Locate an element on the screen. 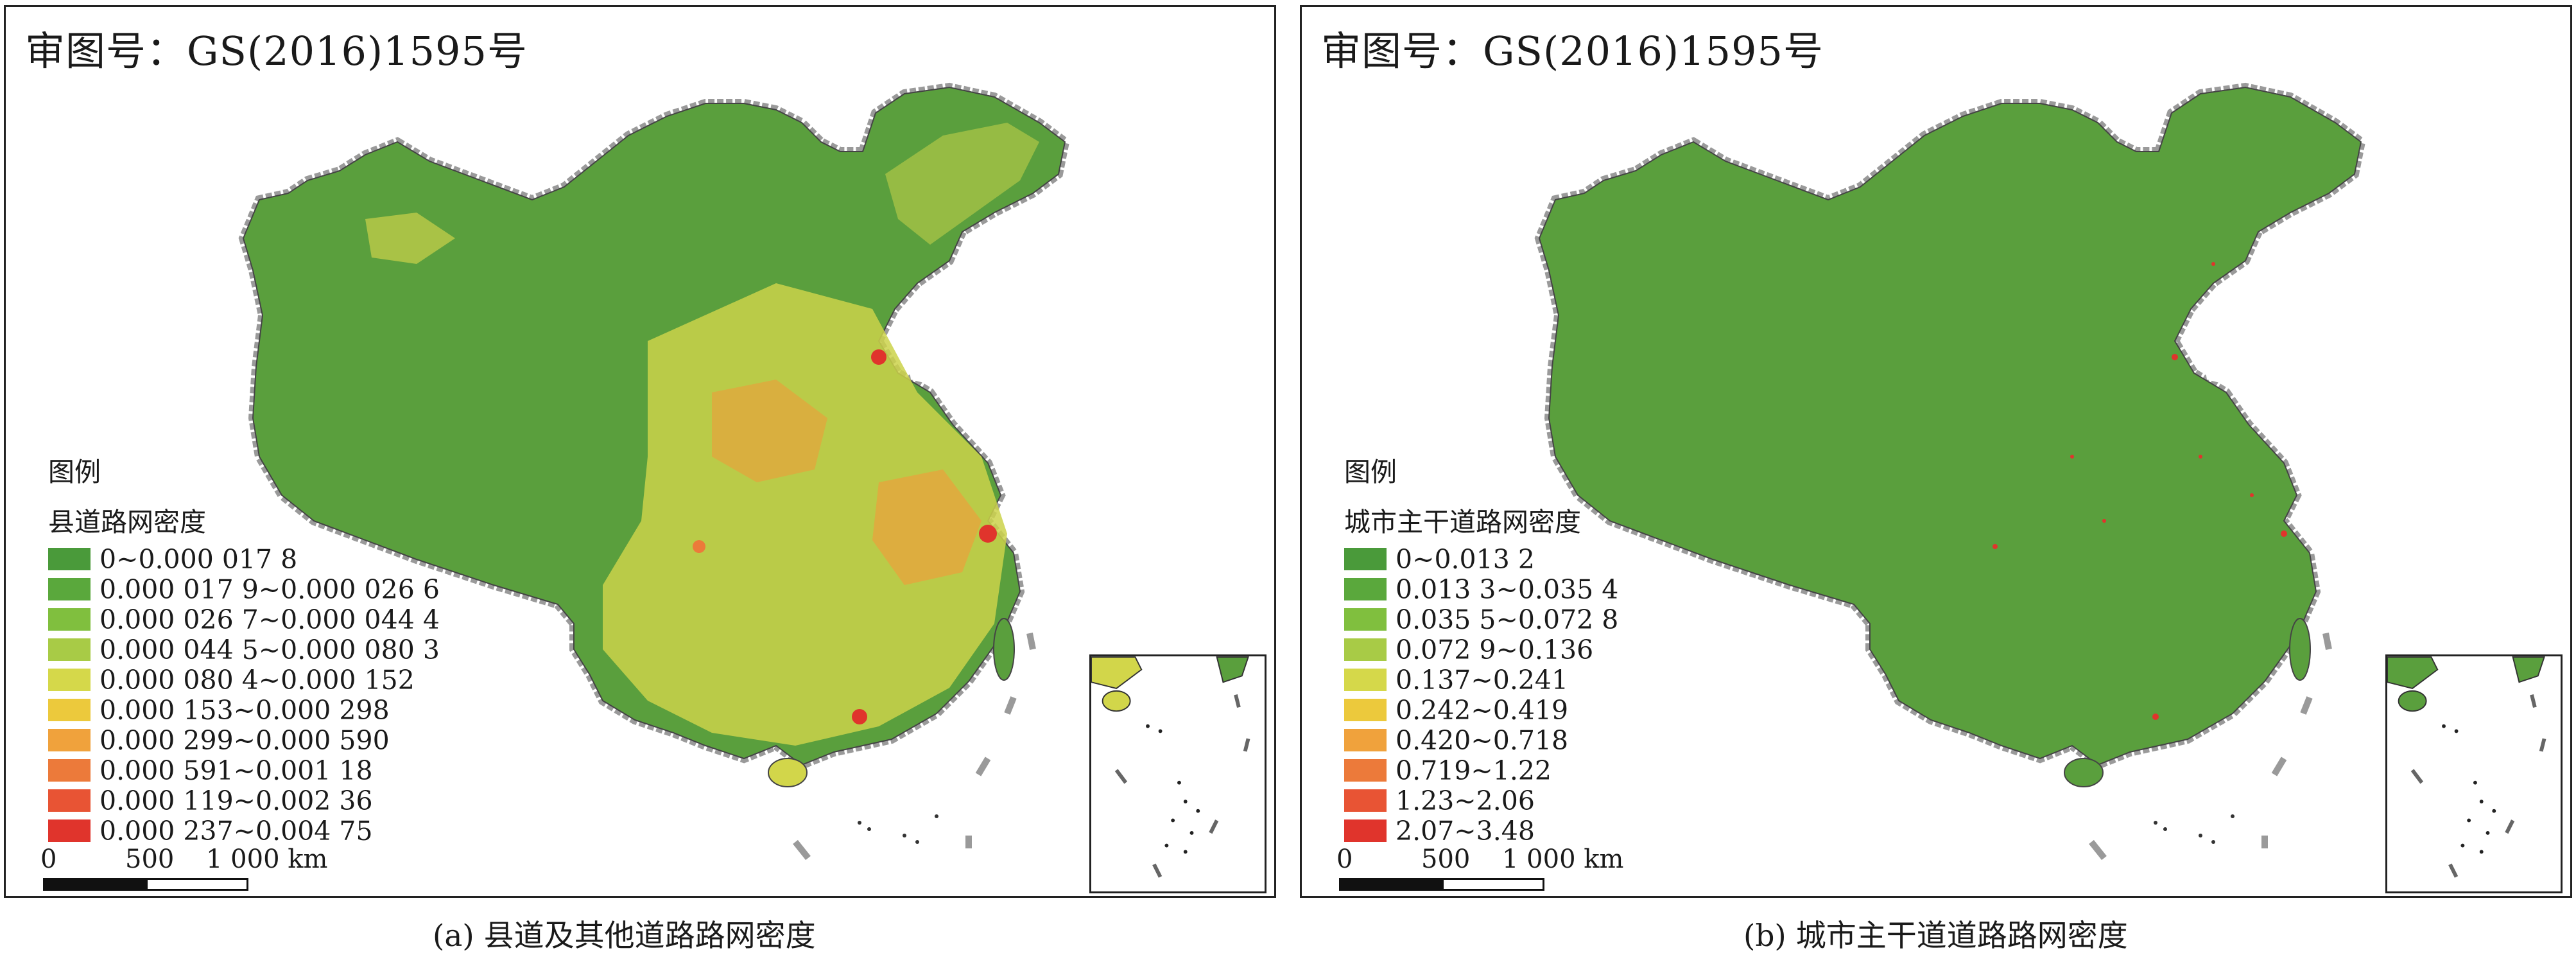 This screenshot has width=2576, height=955. legend-item: 0.000 044 5~0.000 080 3 is located at coordinates (244, 650).